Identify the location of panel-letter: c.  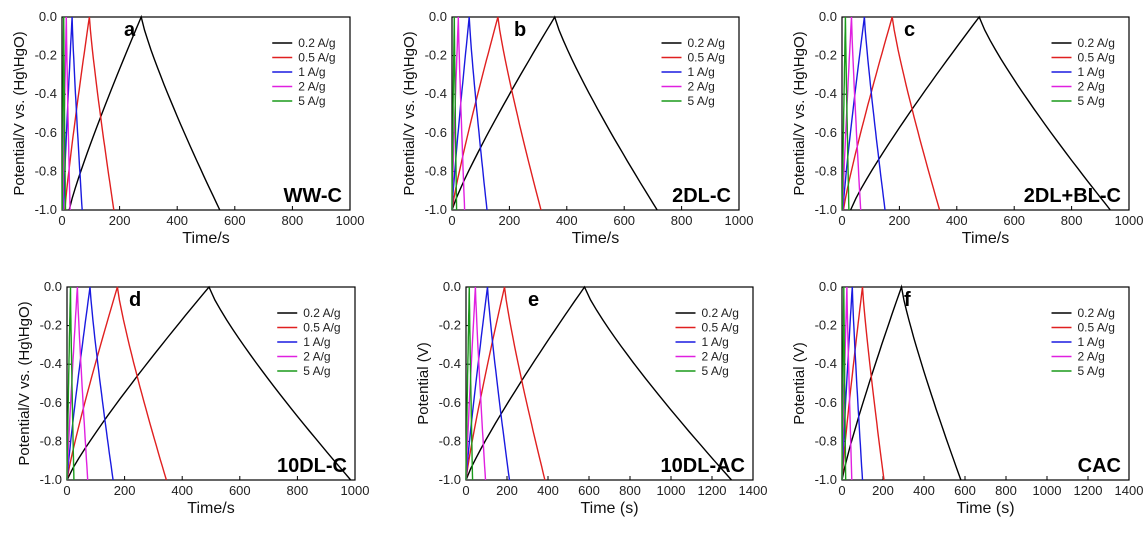
(909, 30).